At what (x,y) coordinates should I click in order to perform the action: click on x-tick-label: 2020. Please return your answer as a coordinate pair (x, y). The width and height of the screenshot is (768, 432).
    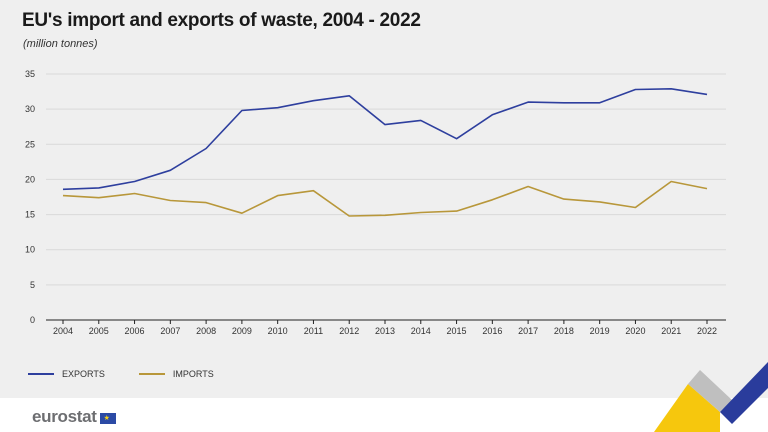
    Looking at the image, I should click on (635, 331).